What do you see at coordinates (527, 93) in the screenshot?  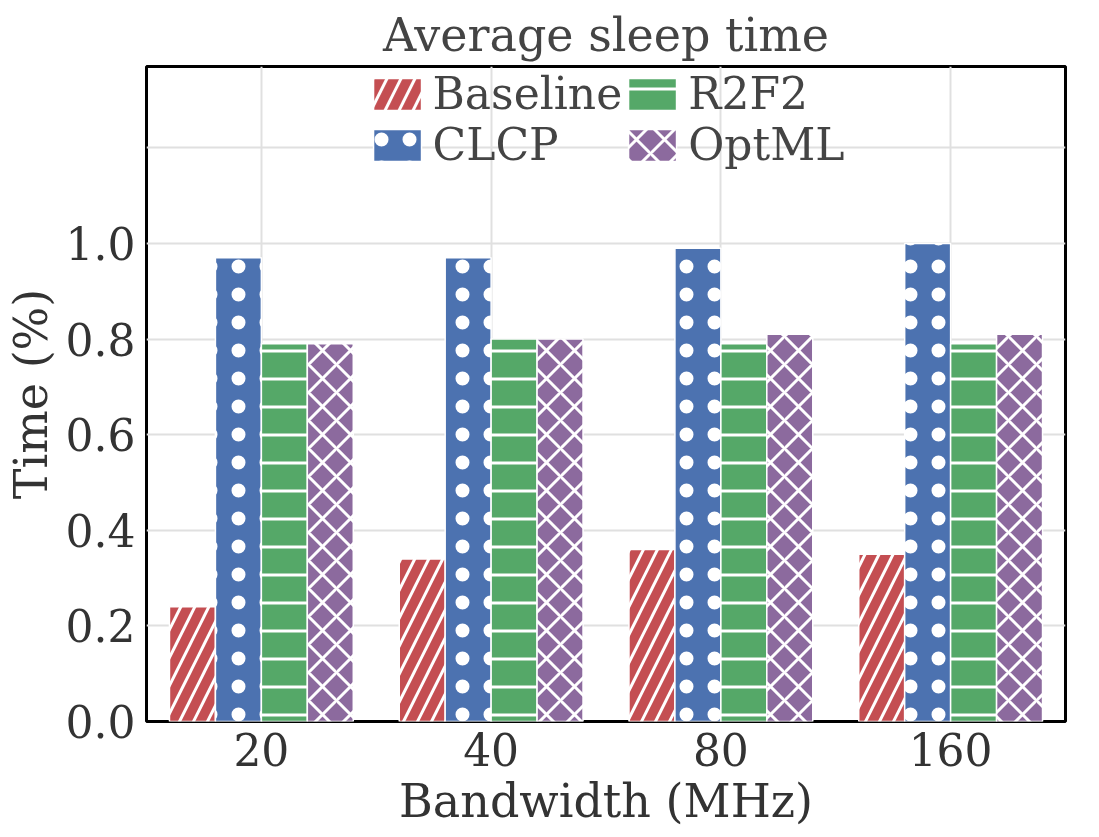 I see `legend-label: Baseline` at bounding box center [527, 93].